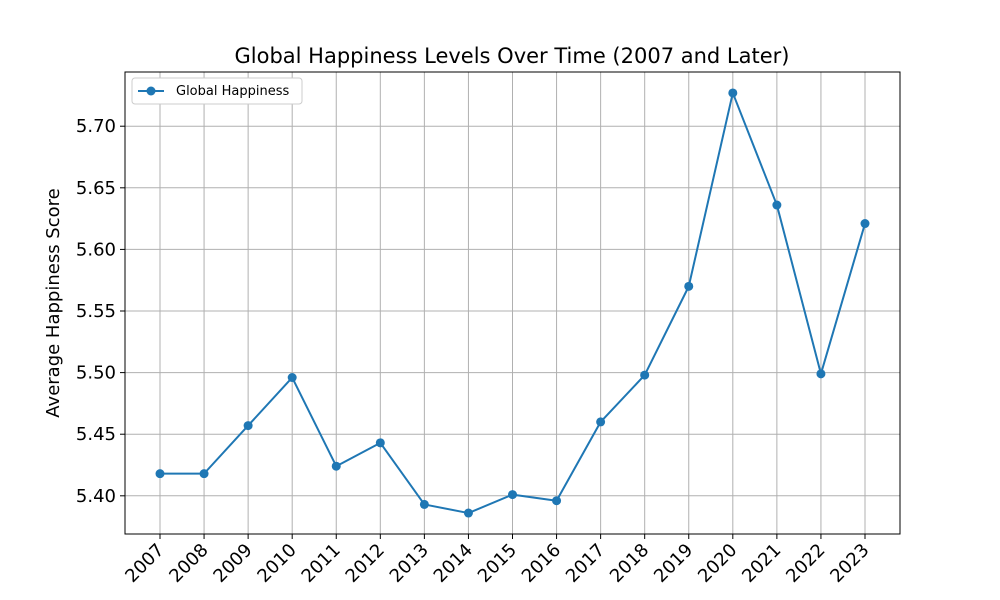 The image size is (1000, 600). Describe the element at coordinates (585, 563) in the screenshot. I see `x-tick-label: 2017` at that location.